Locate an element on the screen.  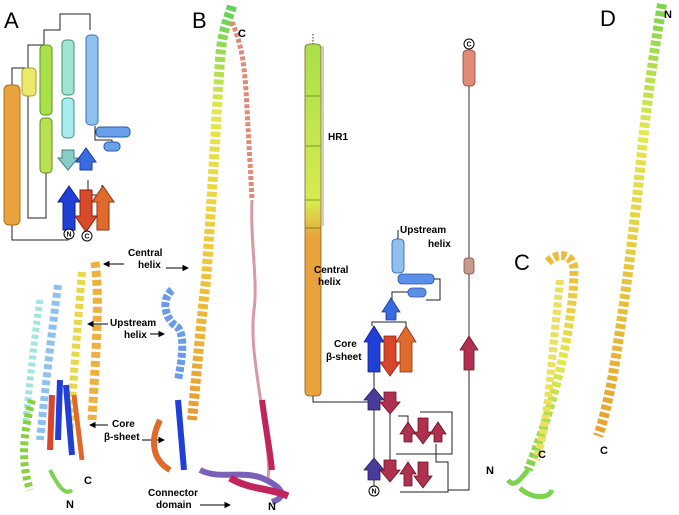
panel-d-n-terminus: N is located at coordinates (668, 15).